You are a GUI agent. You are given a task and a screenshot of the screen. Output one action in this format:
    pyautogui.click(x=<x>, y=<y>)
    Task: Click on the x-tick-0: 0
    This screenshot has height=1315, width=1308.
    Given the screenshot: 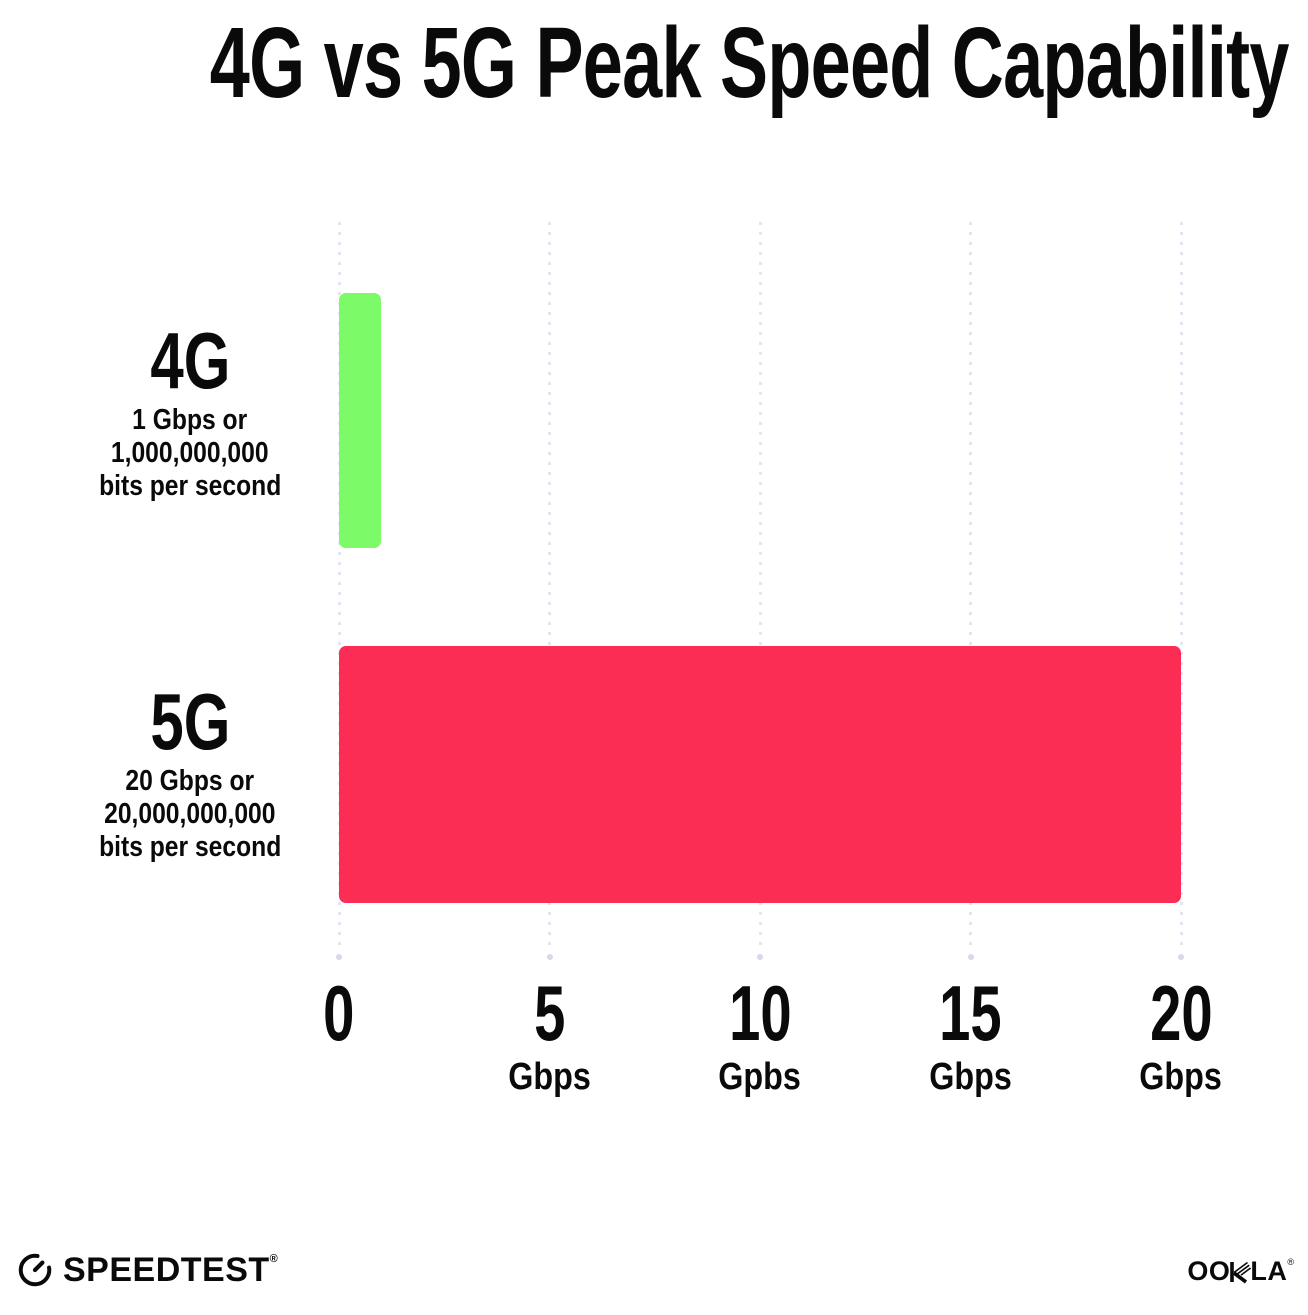 What is the action you would take?
    pyautogui.click(x=339, y=1035)
    